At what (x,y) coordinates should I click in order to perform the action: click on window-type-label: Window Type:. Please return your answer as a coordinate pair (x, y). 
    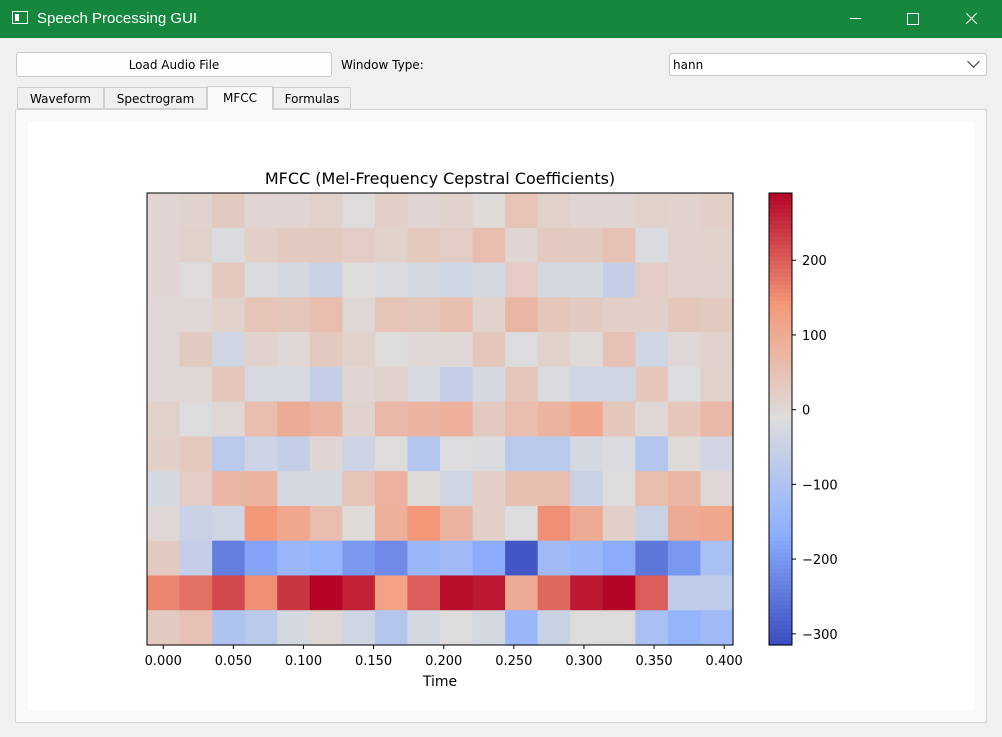
    Looking at the image, I should click on (382, 65).